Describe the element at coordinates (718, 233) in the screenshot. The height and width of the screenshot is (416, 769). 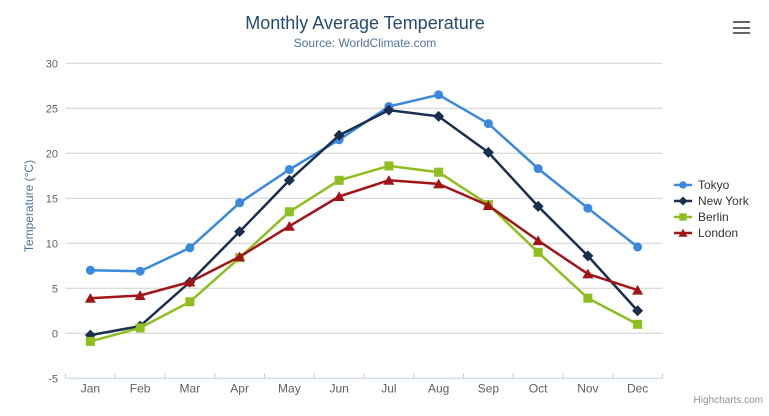
I see `legend-label: London` at that location.